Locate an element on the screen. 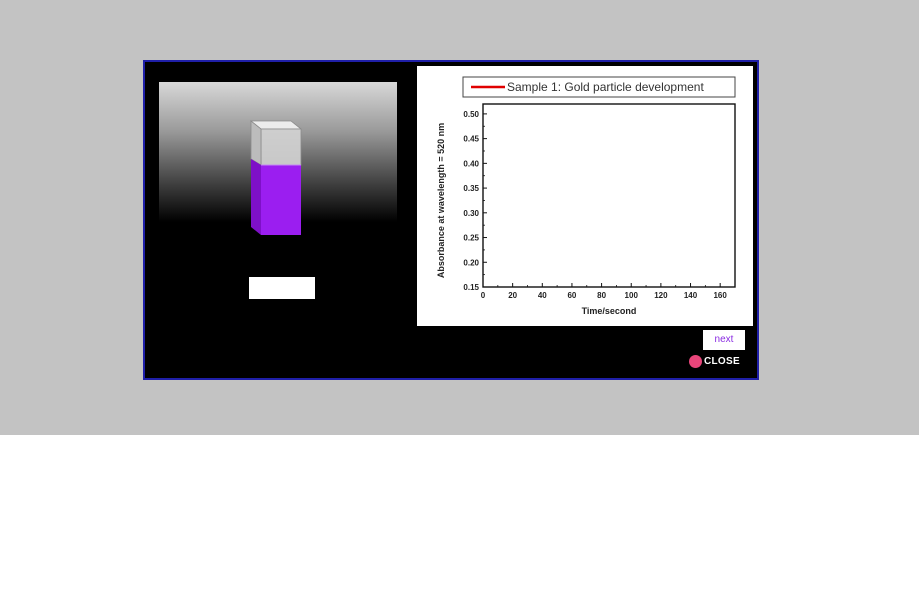 Image resolution: width=919 pixels, height=600 pixels. x-tick-label: 0 is located at coordinates (483, 295).